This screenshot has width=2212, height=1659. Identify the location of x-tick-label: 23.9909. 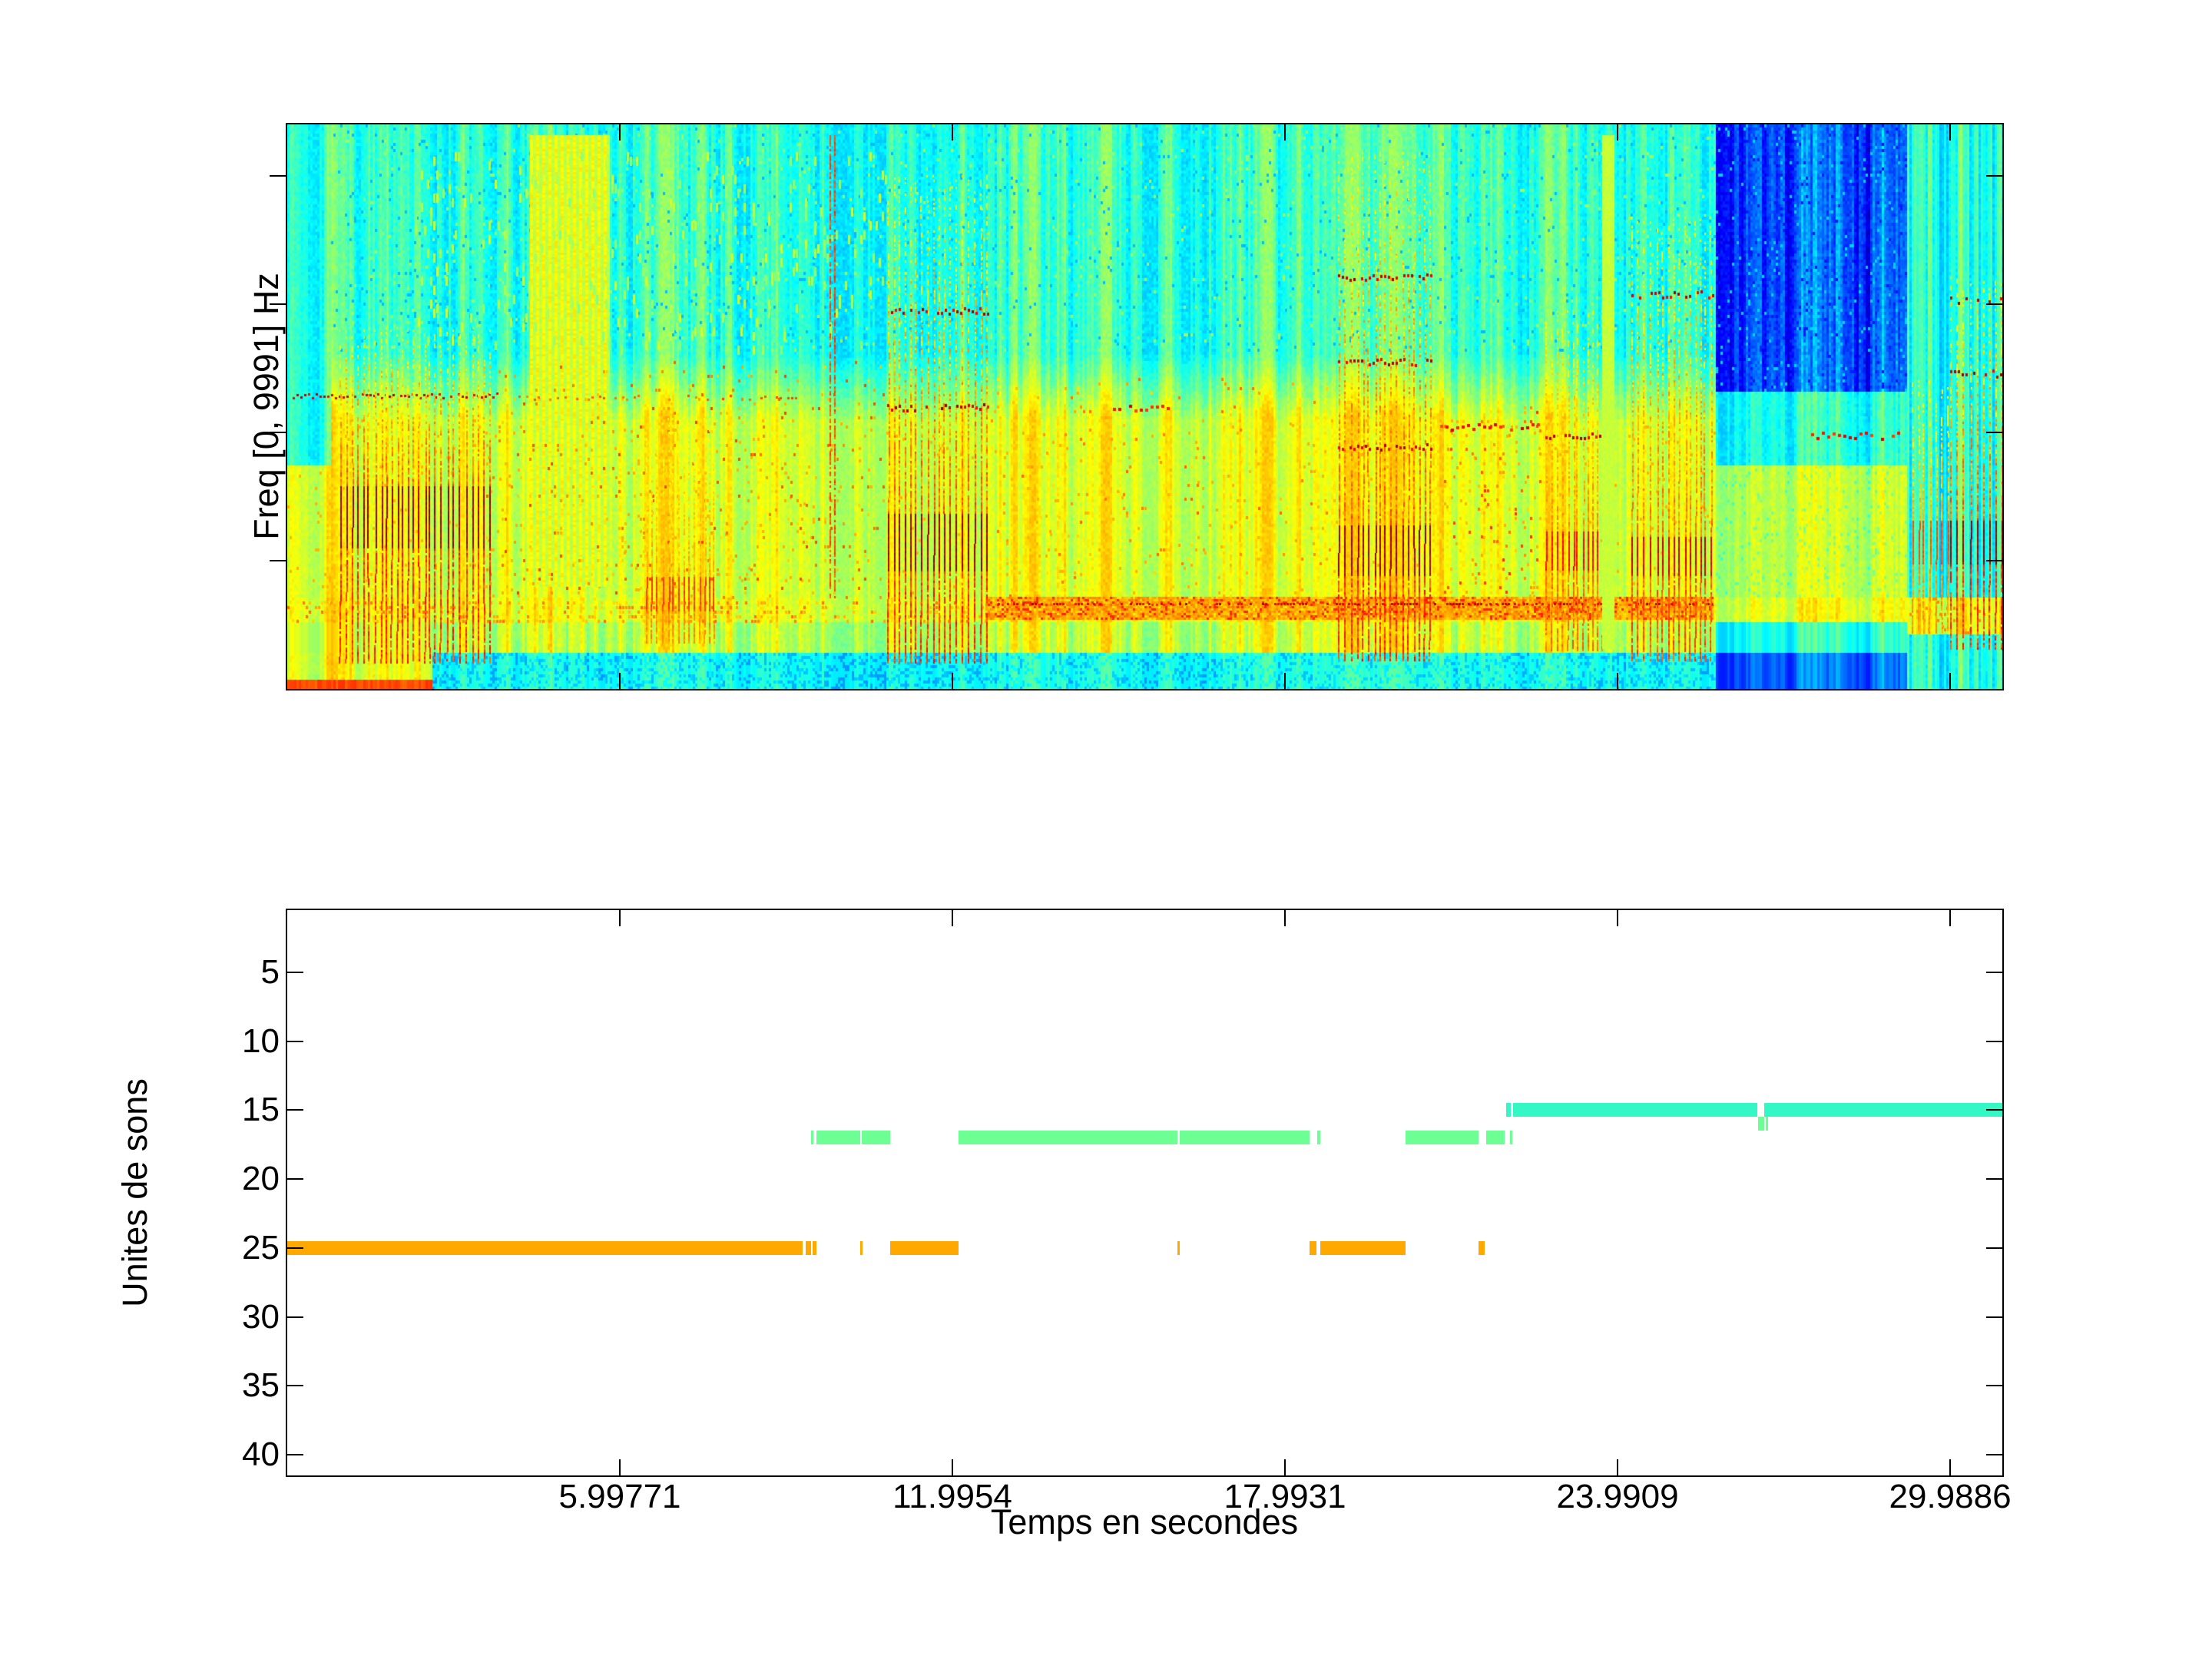
(1618, 1497).